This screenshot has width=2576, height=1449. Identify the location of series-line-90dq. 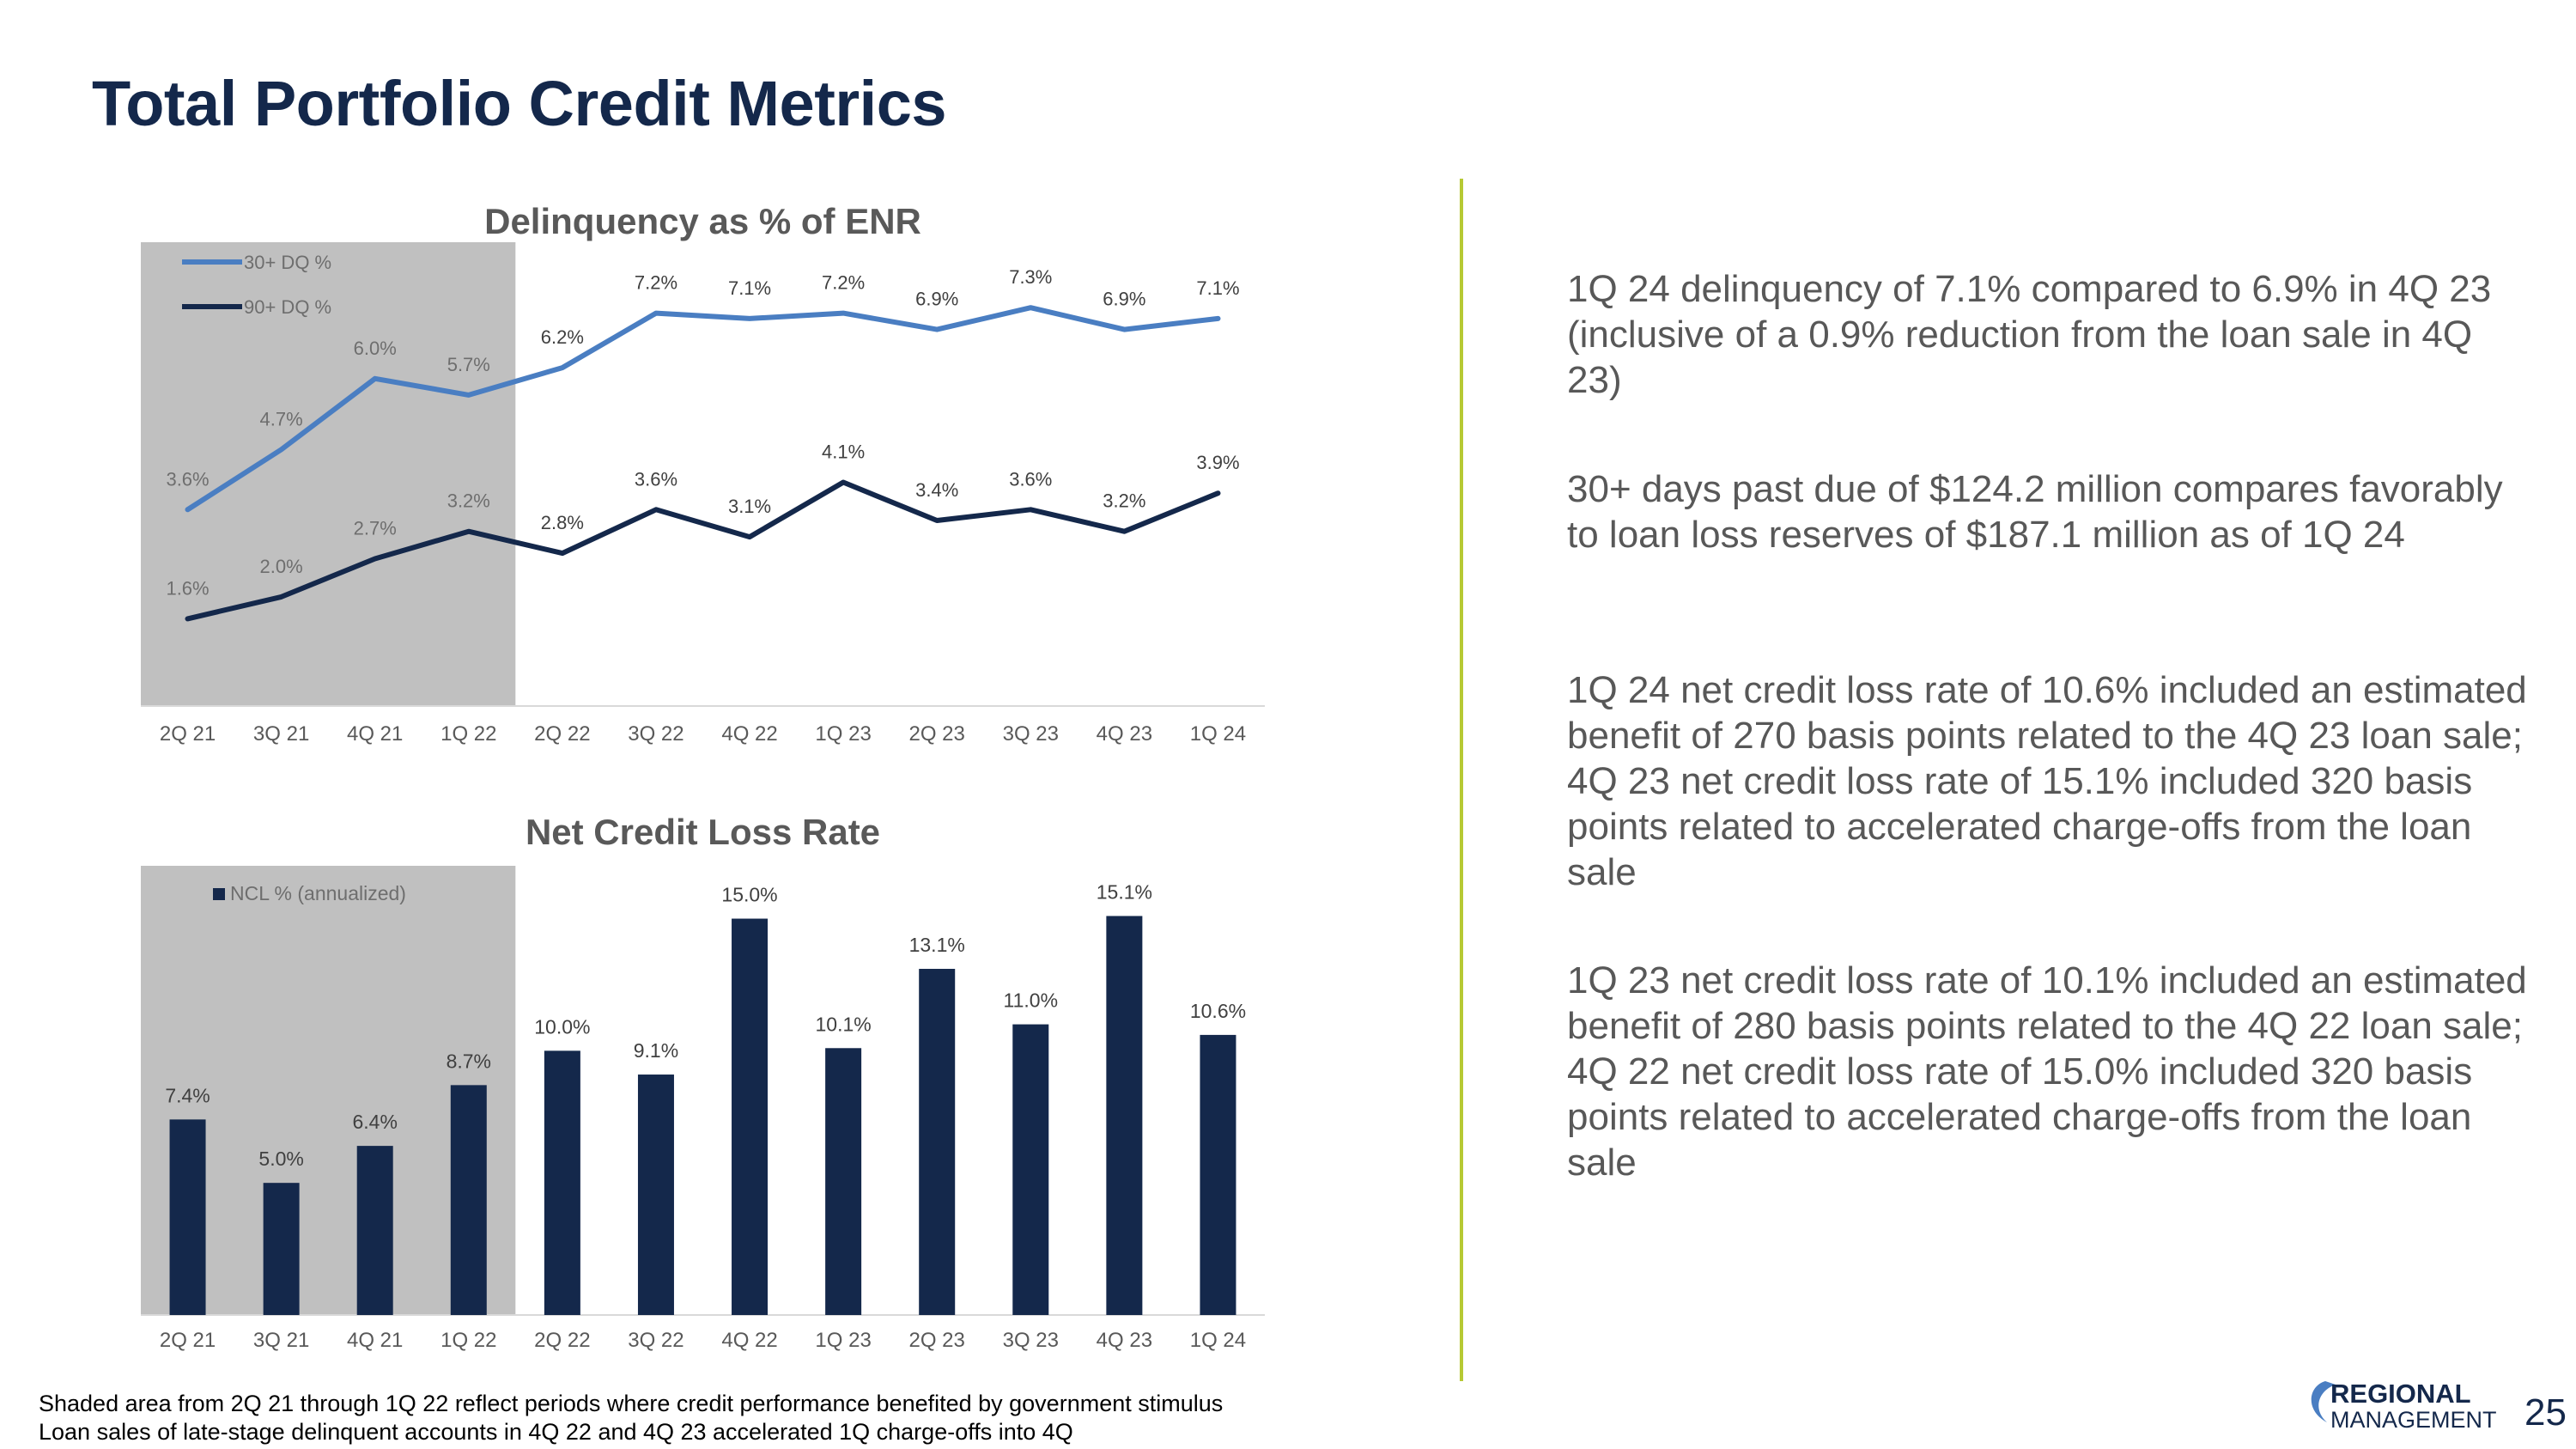
(703, 550).